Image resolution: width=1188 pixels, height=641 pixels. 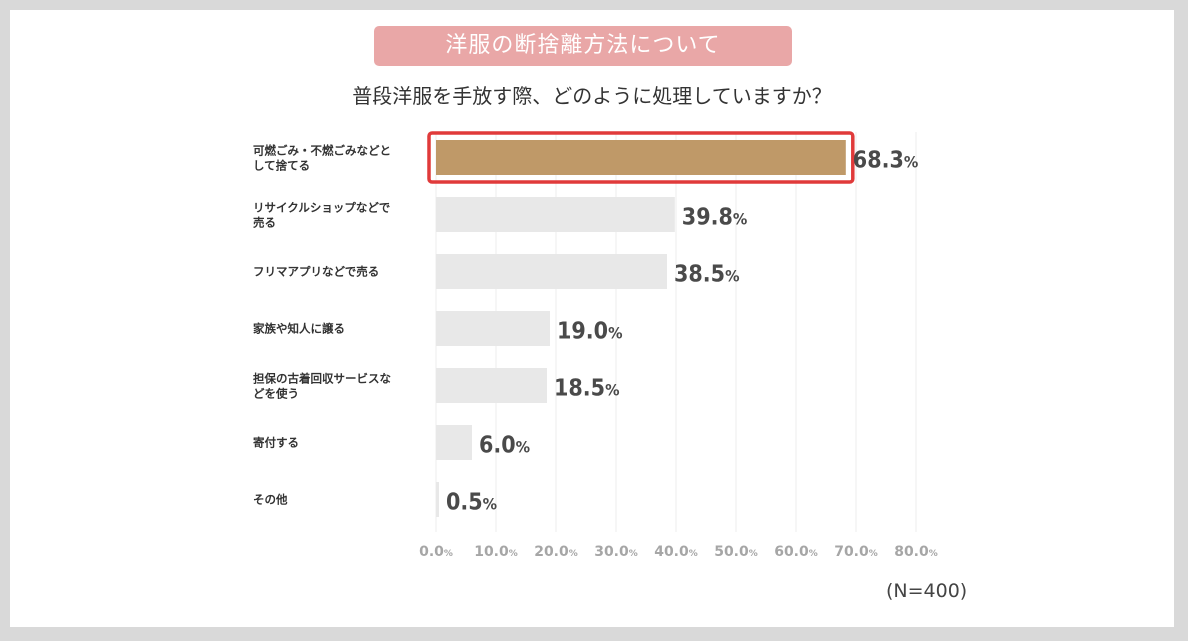 What do you see at coordinates (276, 443) in the screenshot?
I see `category-label-5: 寄付する` at bounding box center [276, 443].